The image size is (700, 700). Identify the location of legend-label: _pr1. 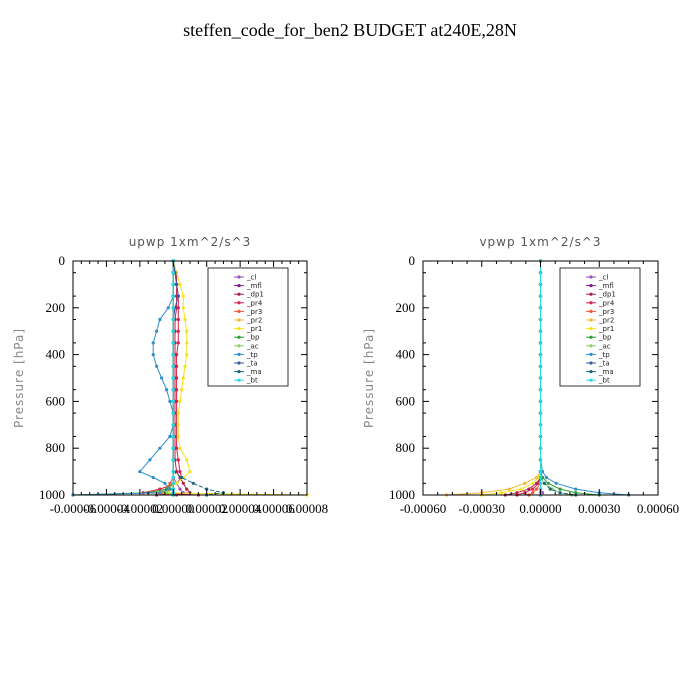
(606, 329).